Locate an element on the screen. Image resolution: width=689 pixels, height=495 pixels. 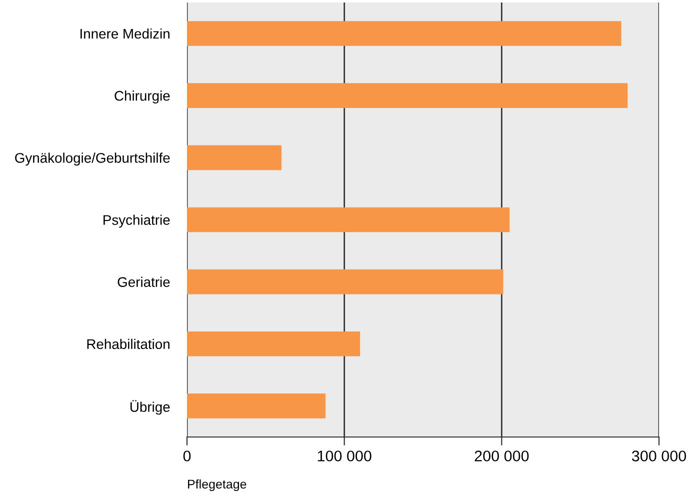
y-tick-label: Gynäkologie/Geburtshilfe is located at coordinates (92, 159).